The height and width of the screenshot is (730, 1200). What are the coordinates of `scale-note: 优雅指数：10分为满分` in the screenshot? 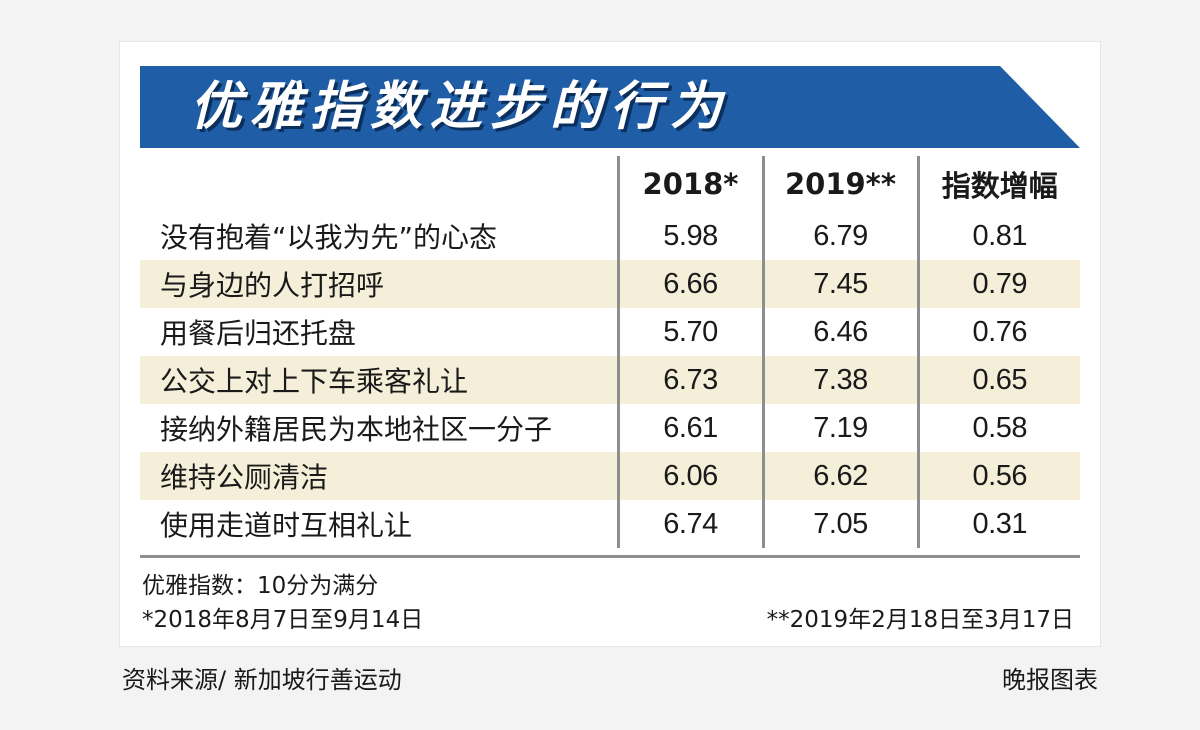 It's located at (260, 586).